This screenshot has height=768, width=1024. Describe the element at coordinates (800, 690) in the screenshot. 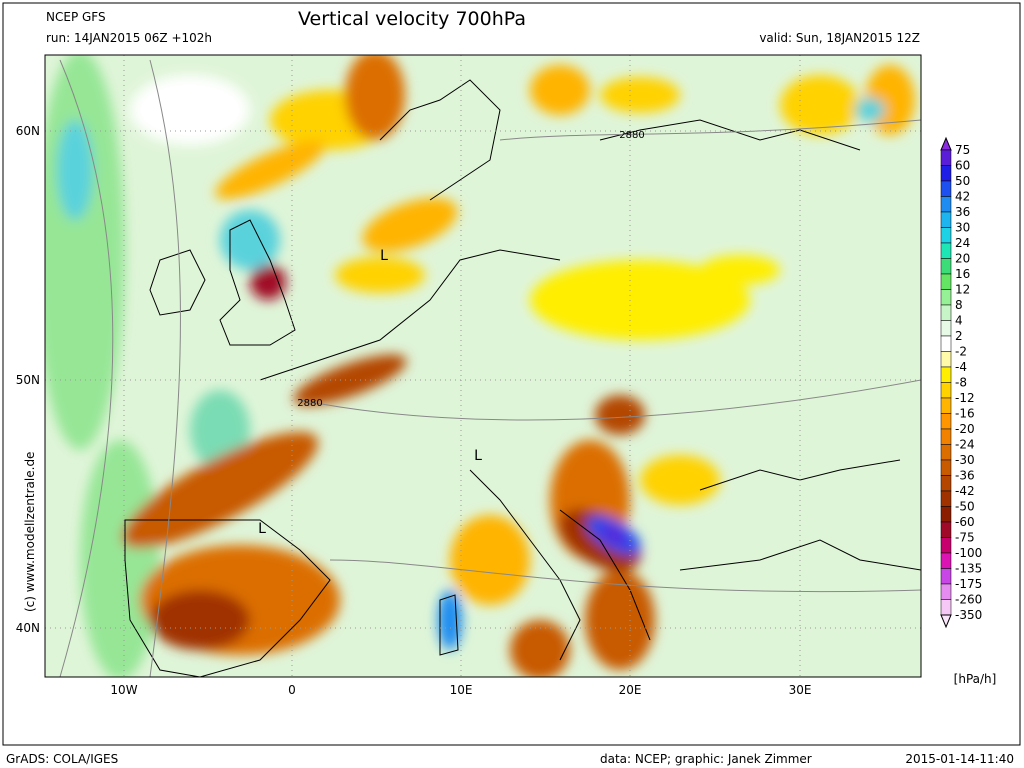

I see `longitude-label: 30E` at that location.